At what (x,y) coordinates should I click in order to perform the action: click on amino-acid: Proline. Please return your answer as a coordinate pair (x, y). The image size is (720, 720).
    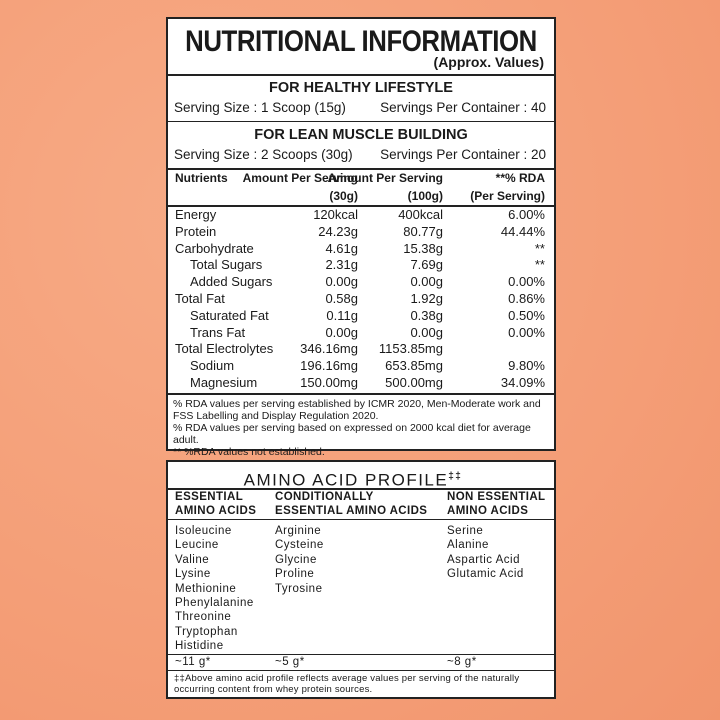
    Looking at the image, I should click on (295, 574).